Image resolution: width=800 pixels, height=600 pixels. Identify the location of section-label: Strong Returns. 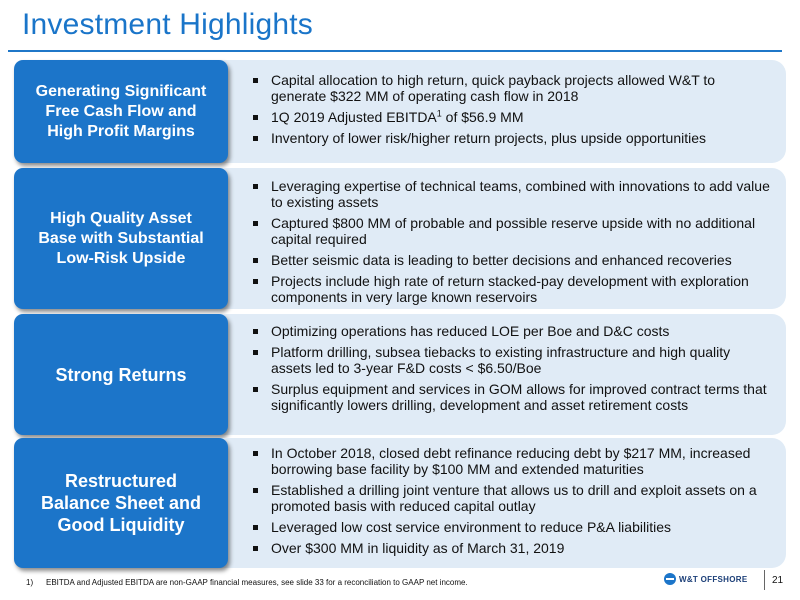
(121, 374).